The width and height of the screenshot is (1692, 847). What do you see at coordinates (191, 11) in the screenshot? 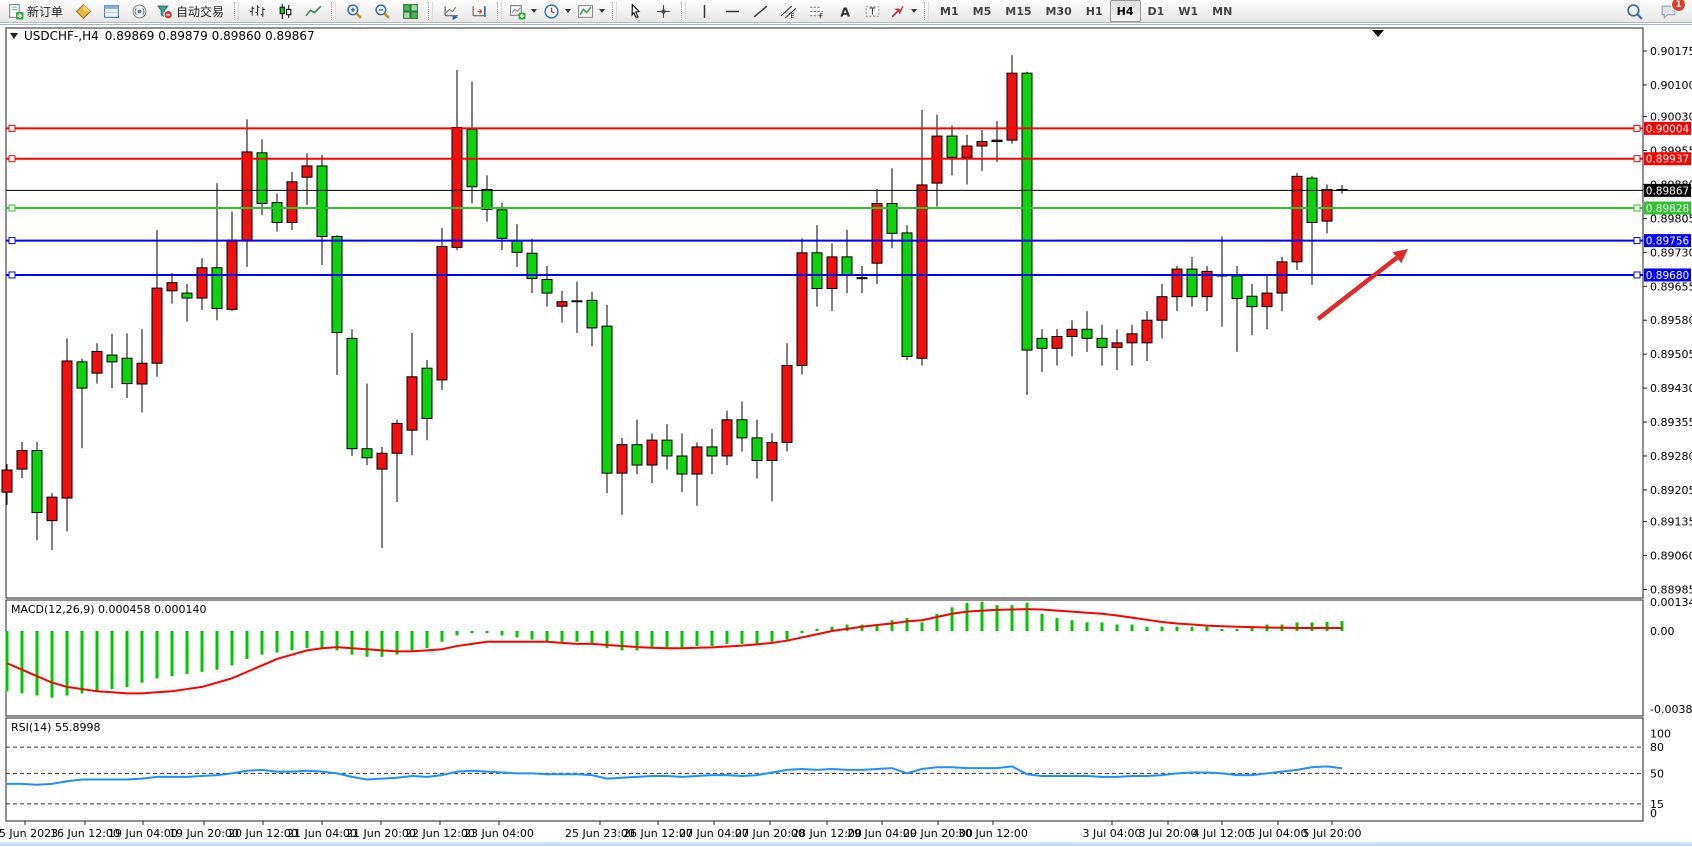
I see `autotrading-button: 自动交易` at bounding box center [191, 11].